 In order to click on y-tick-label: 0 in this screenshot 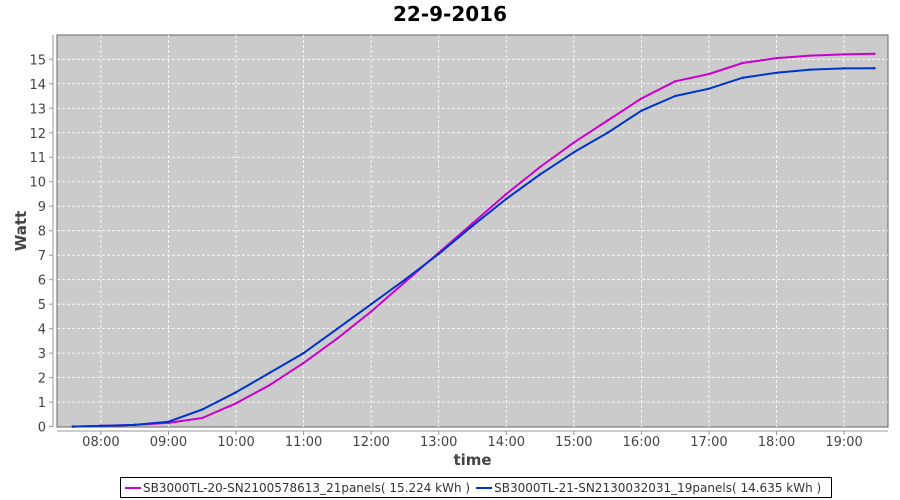, I will do `click(42, 428)`.